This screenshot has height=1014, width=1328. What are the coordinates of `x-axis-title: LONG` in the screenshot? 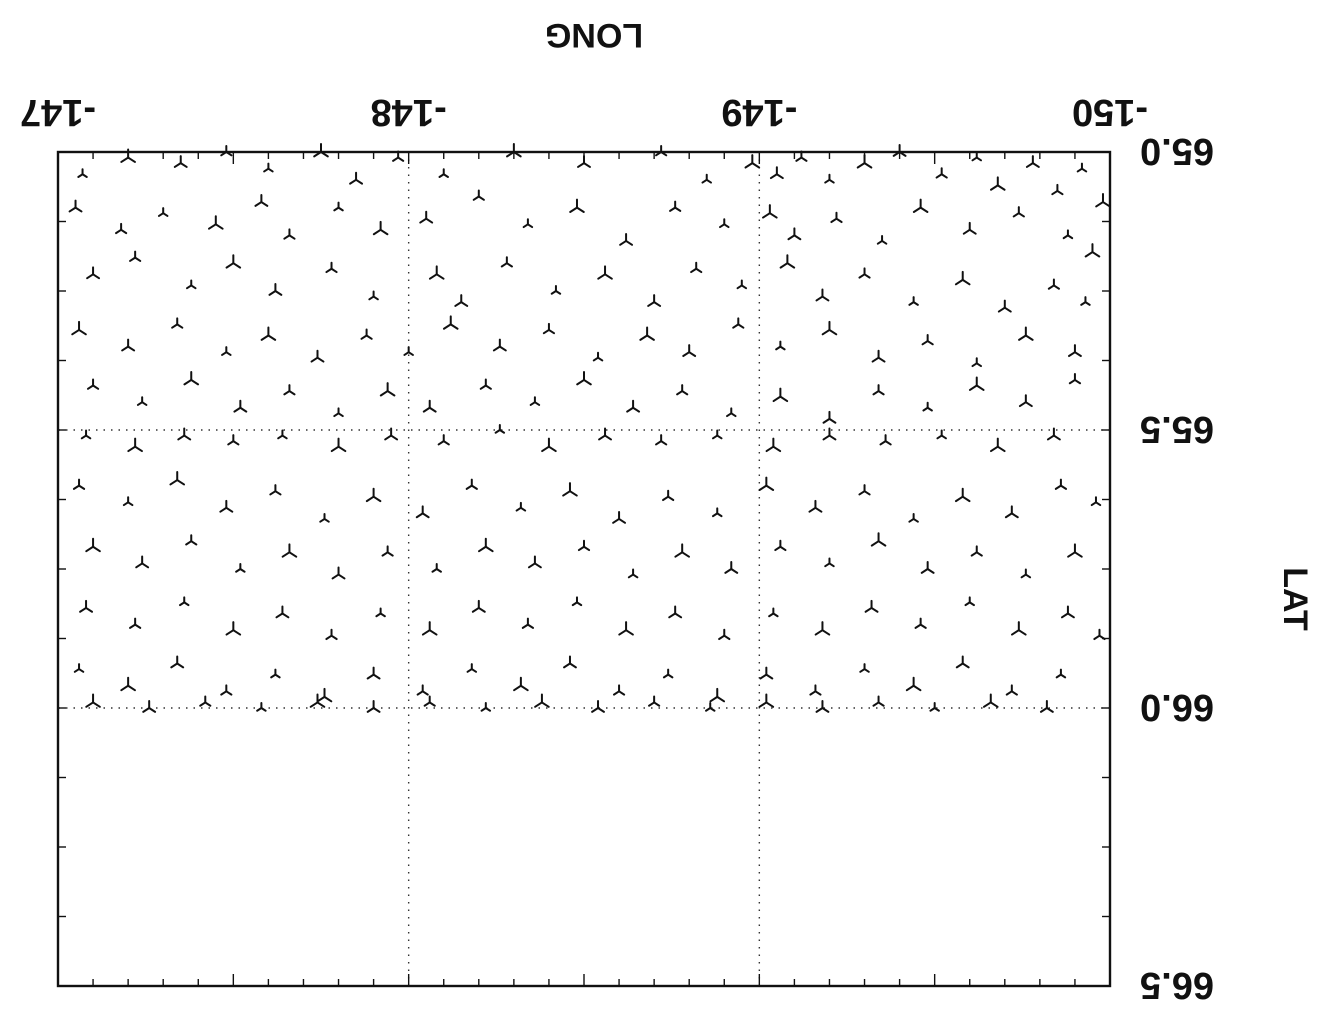 It's located at (594, 35).